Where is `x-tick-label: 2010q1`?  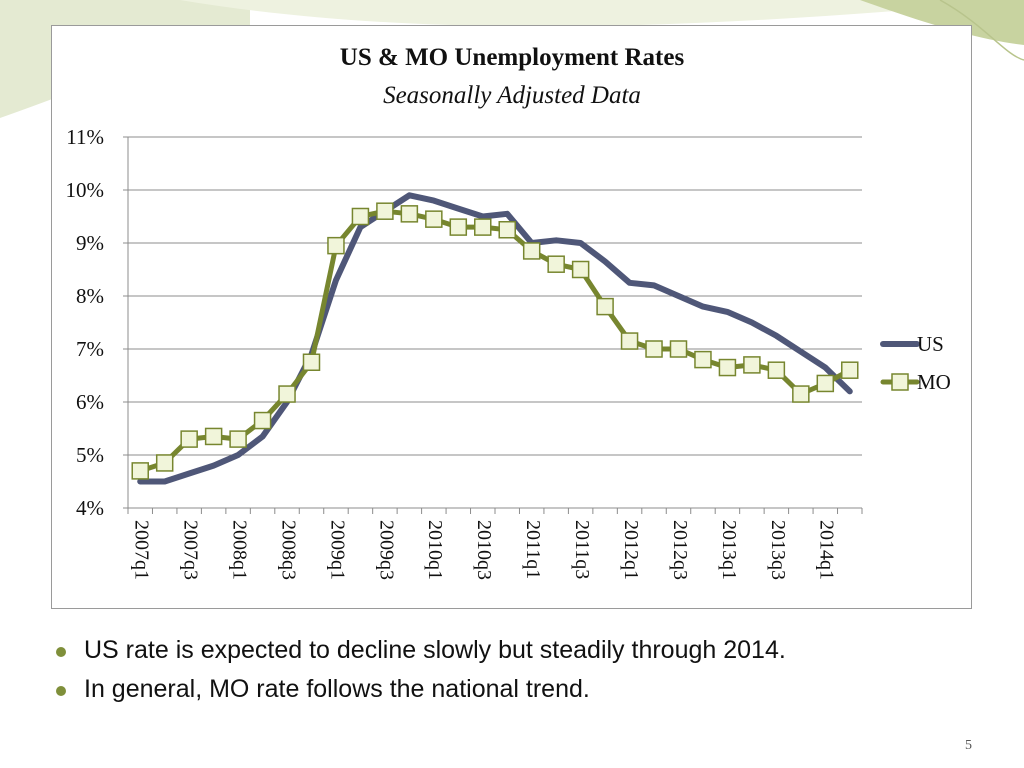 x-tick-label: 2010q1 is located at coordinates (435, 550).